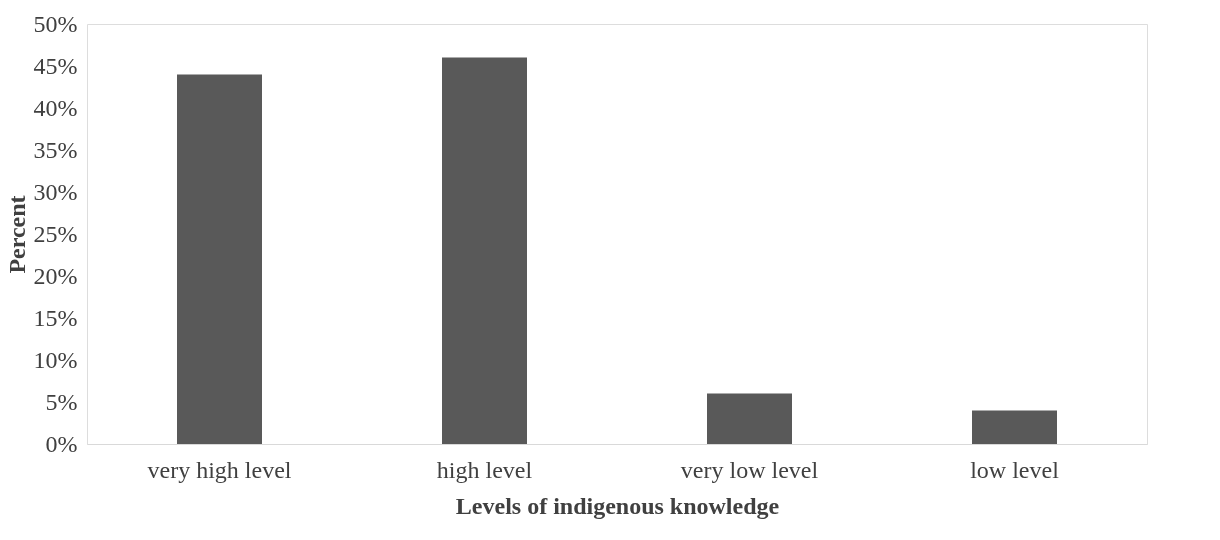 The height and width of the screenshot is (540, 1220). I want to click on x-axis-title: Levels of indigenous knowledge, so click(617, 505).